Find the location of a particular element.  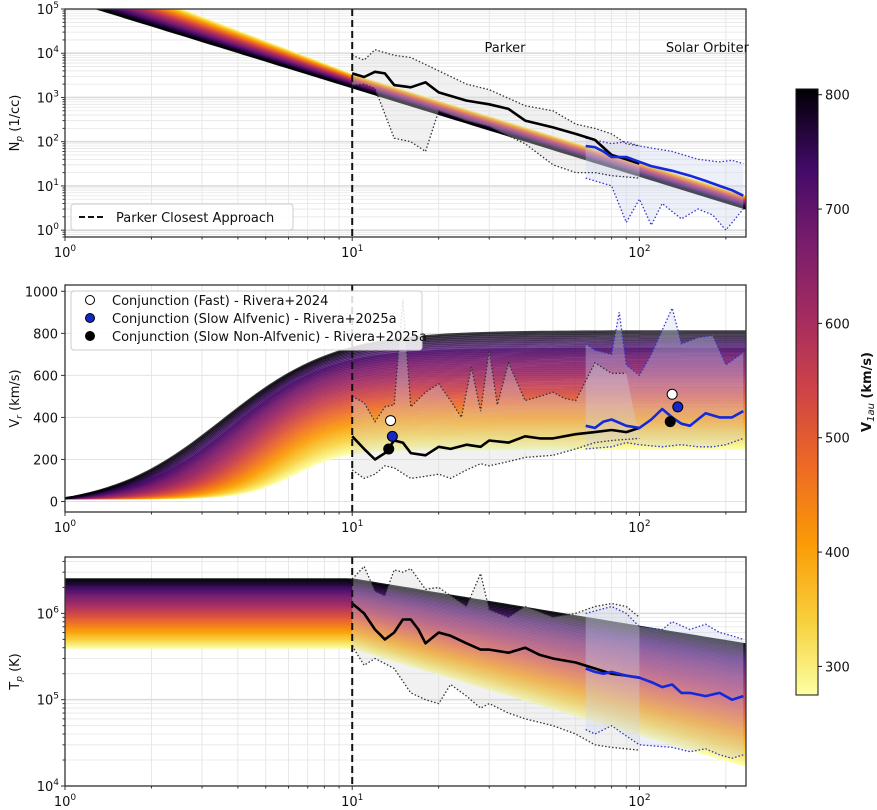

y-tick-label: 10¹ is located at coordinates (48, 186).